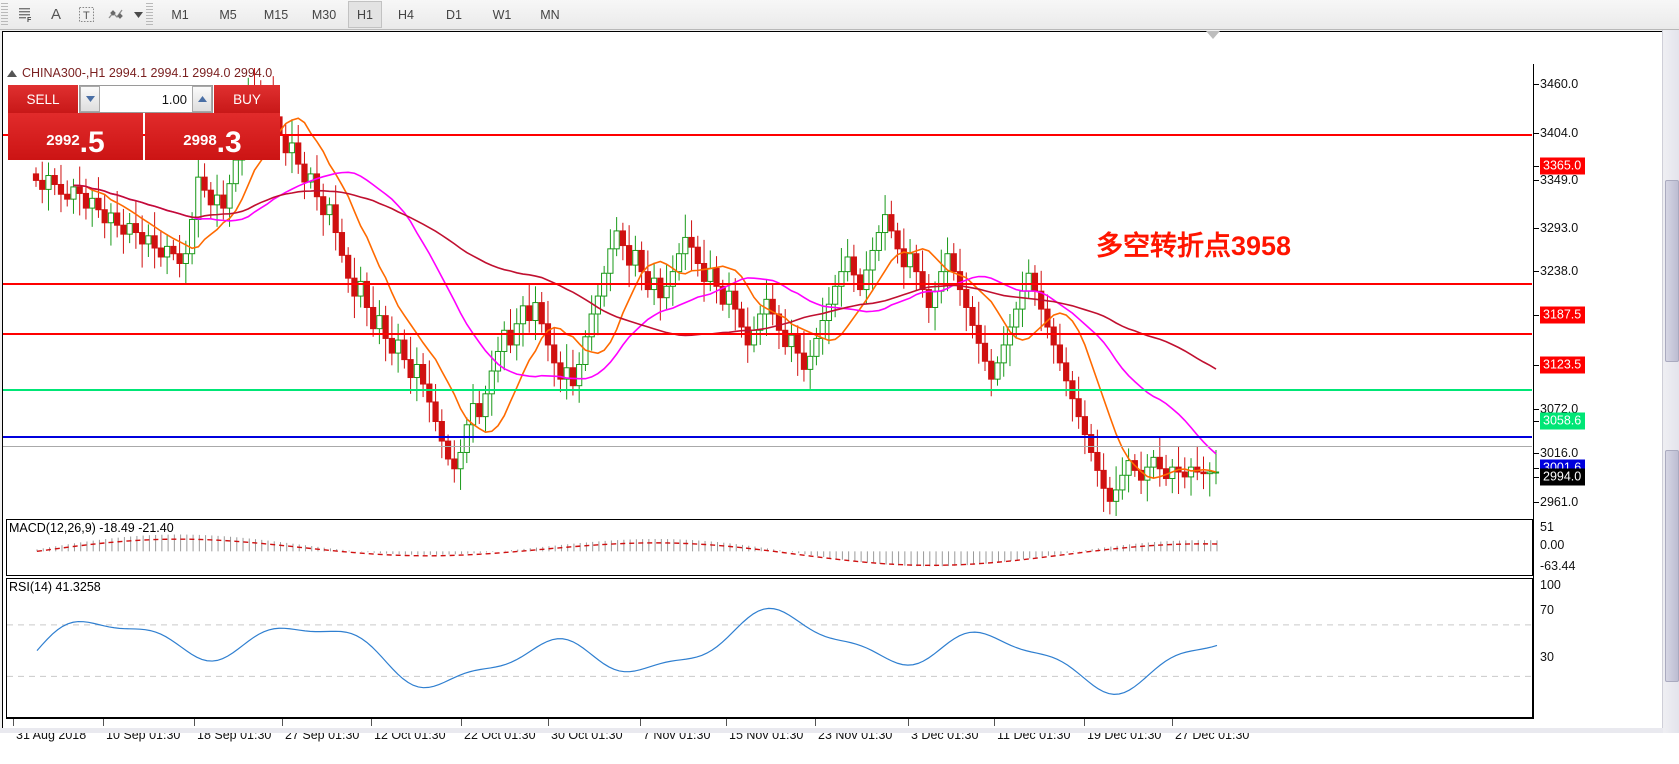 This screenshot has width=1679, height=764. Describe the element at coordinates (247, 99) in the screenshot. I see `buy-button: BUY` at that location.